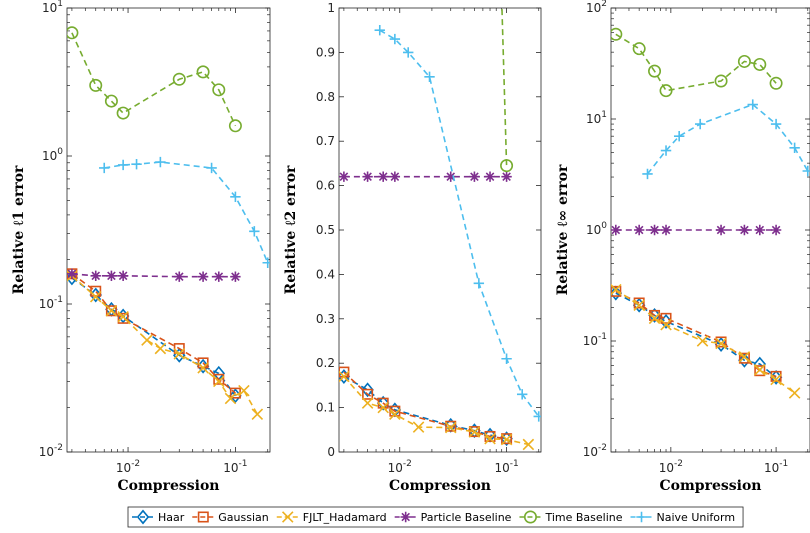  Describe the element at coordinates (595, 340) in the screenshot. I see `y-tick-label: 10⁻¹` at that location.